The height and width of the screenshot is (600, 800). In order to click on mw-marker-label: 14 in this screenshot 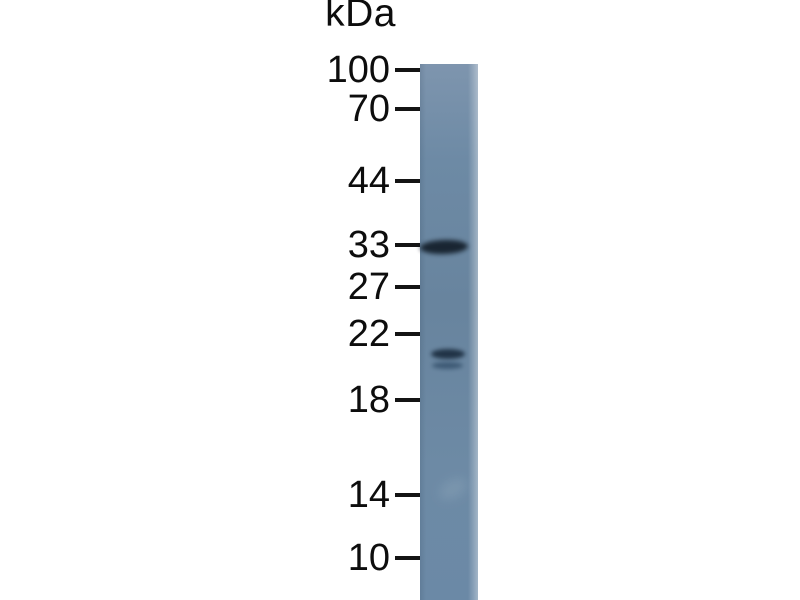, I will do `click(368, 495)`.